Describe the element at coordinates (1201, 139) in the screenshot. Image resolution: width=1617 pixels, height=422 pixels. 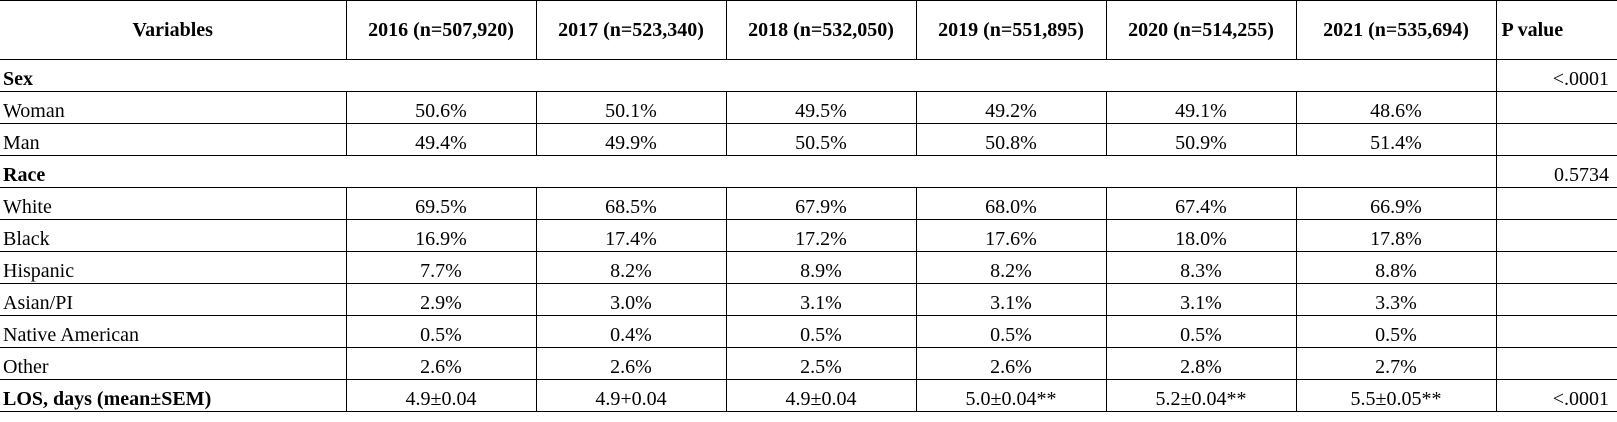
I see `cell-2020: 50.9%` at that location.